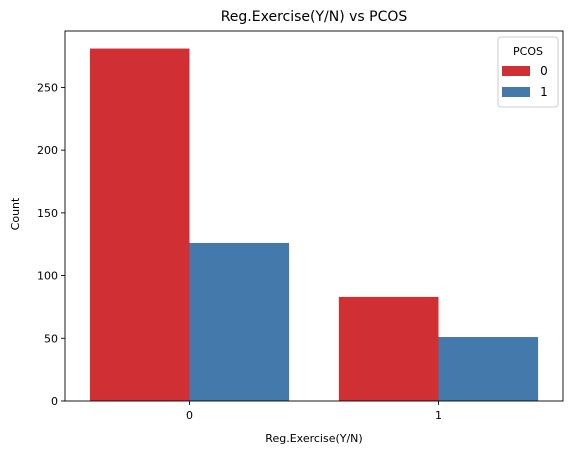  Describe the element at coordinates (438, 415) in the screenshot. I see `x-tick-label: 1` at that location.